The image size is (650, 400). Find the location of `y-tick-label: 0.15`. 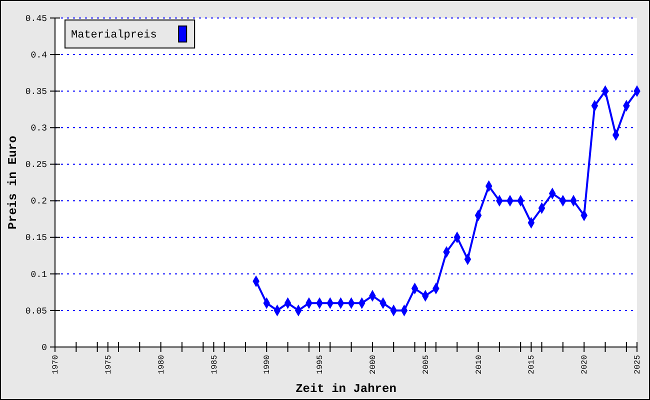

y-tick-label: 0.15 is located at coordinates (36, 238).